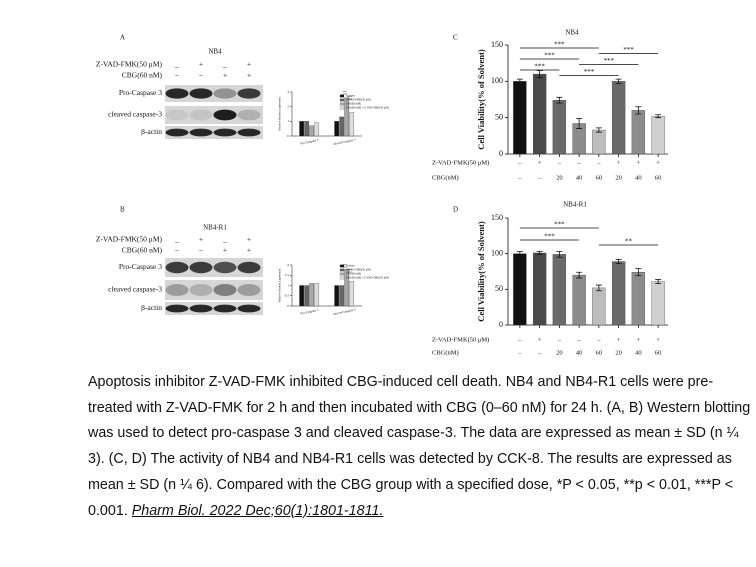  Describe the element at coordinates (287, 296) in the screenshot. I see `y-tick-label: 0.5` at that location.